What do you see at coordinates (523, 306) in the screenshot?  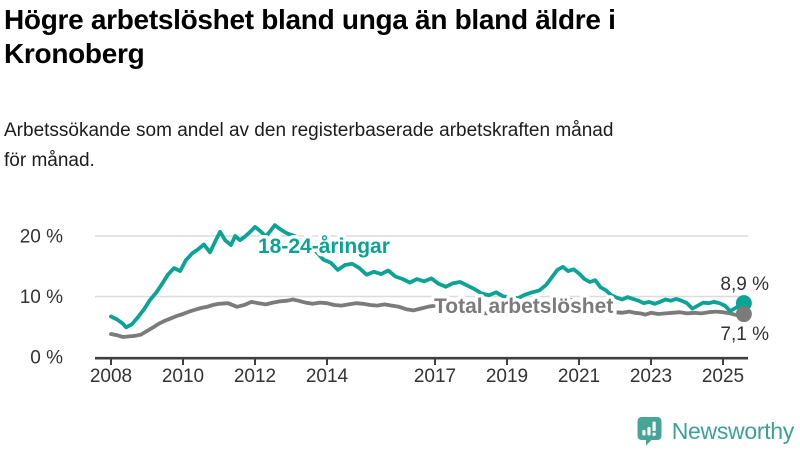 I see `series-label-total: Total arbetslöshet` at bounding box center [523, 306].